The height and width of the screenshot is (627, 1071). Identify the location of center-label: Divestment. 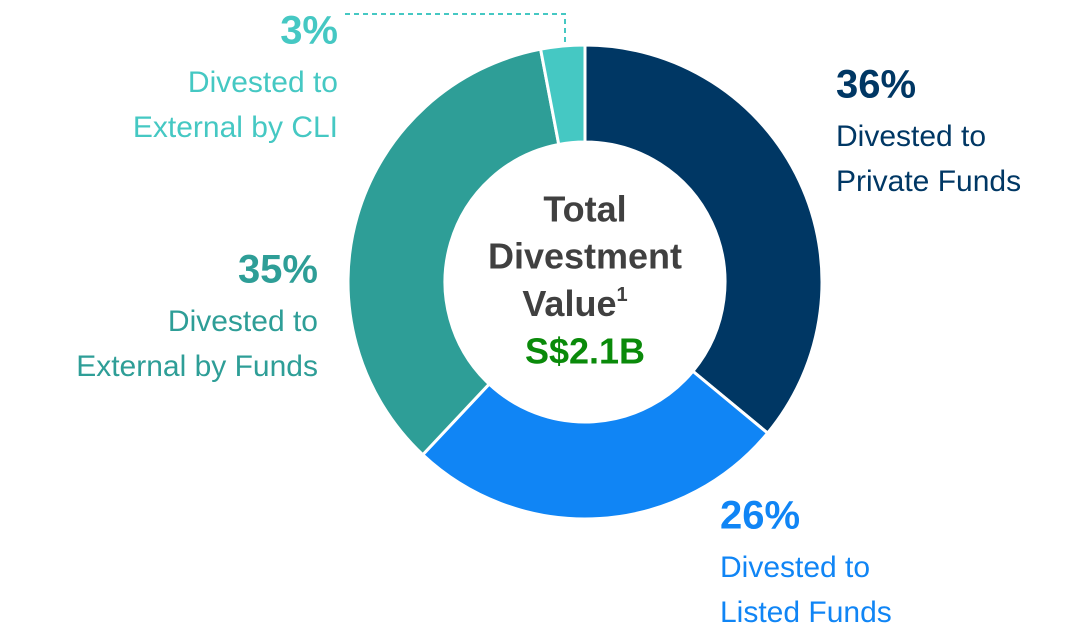
(585, 256).